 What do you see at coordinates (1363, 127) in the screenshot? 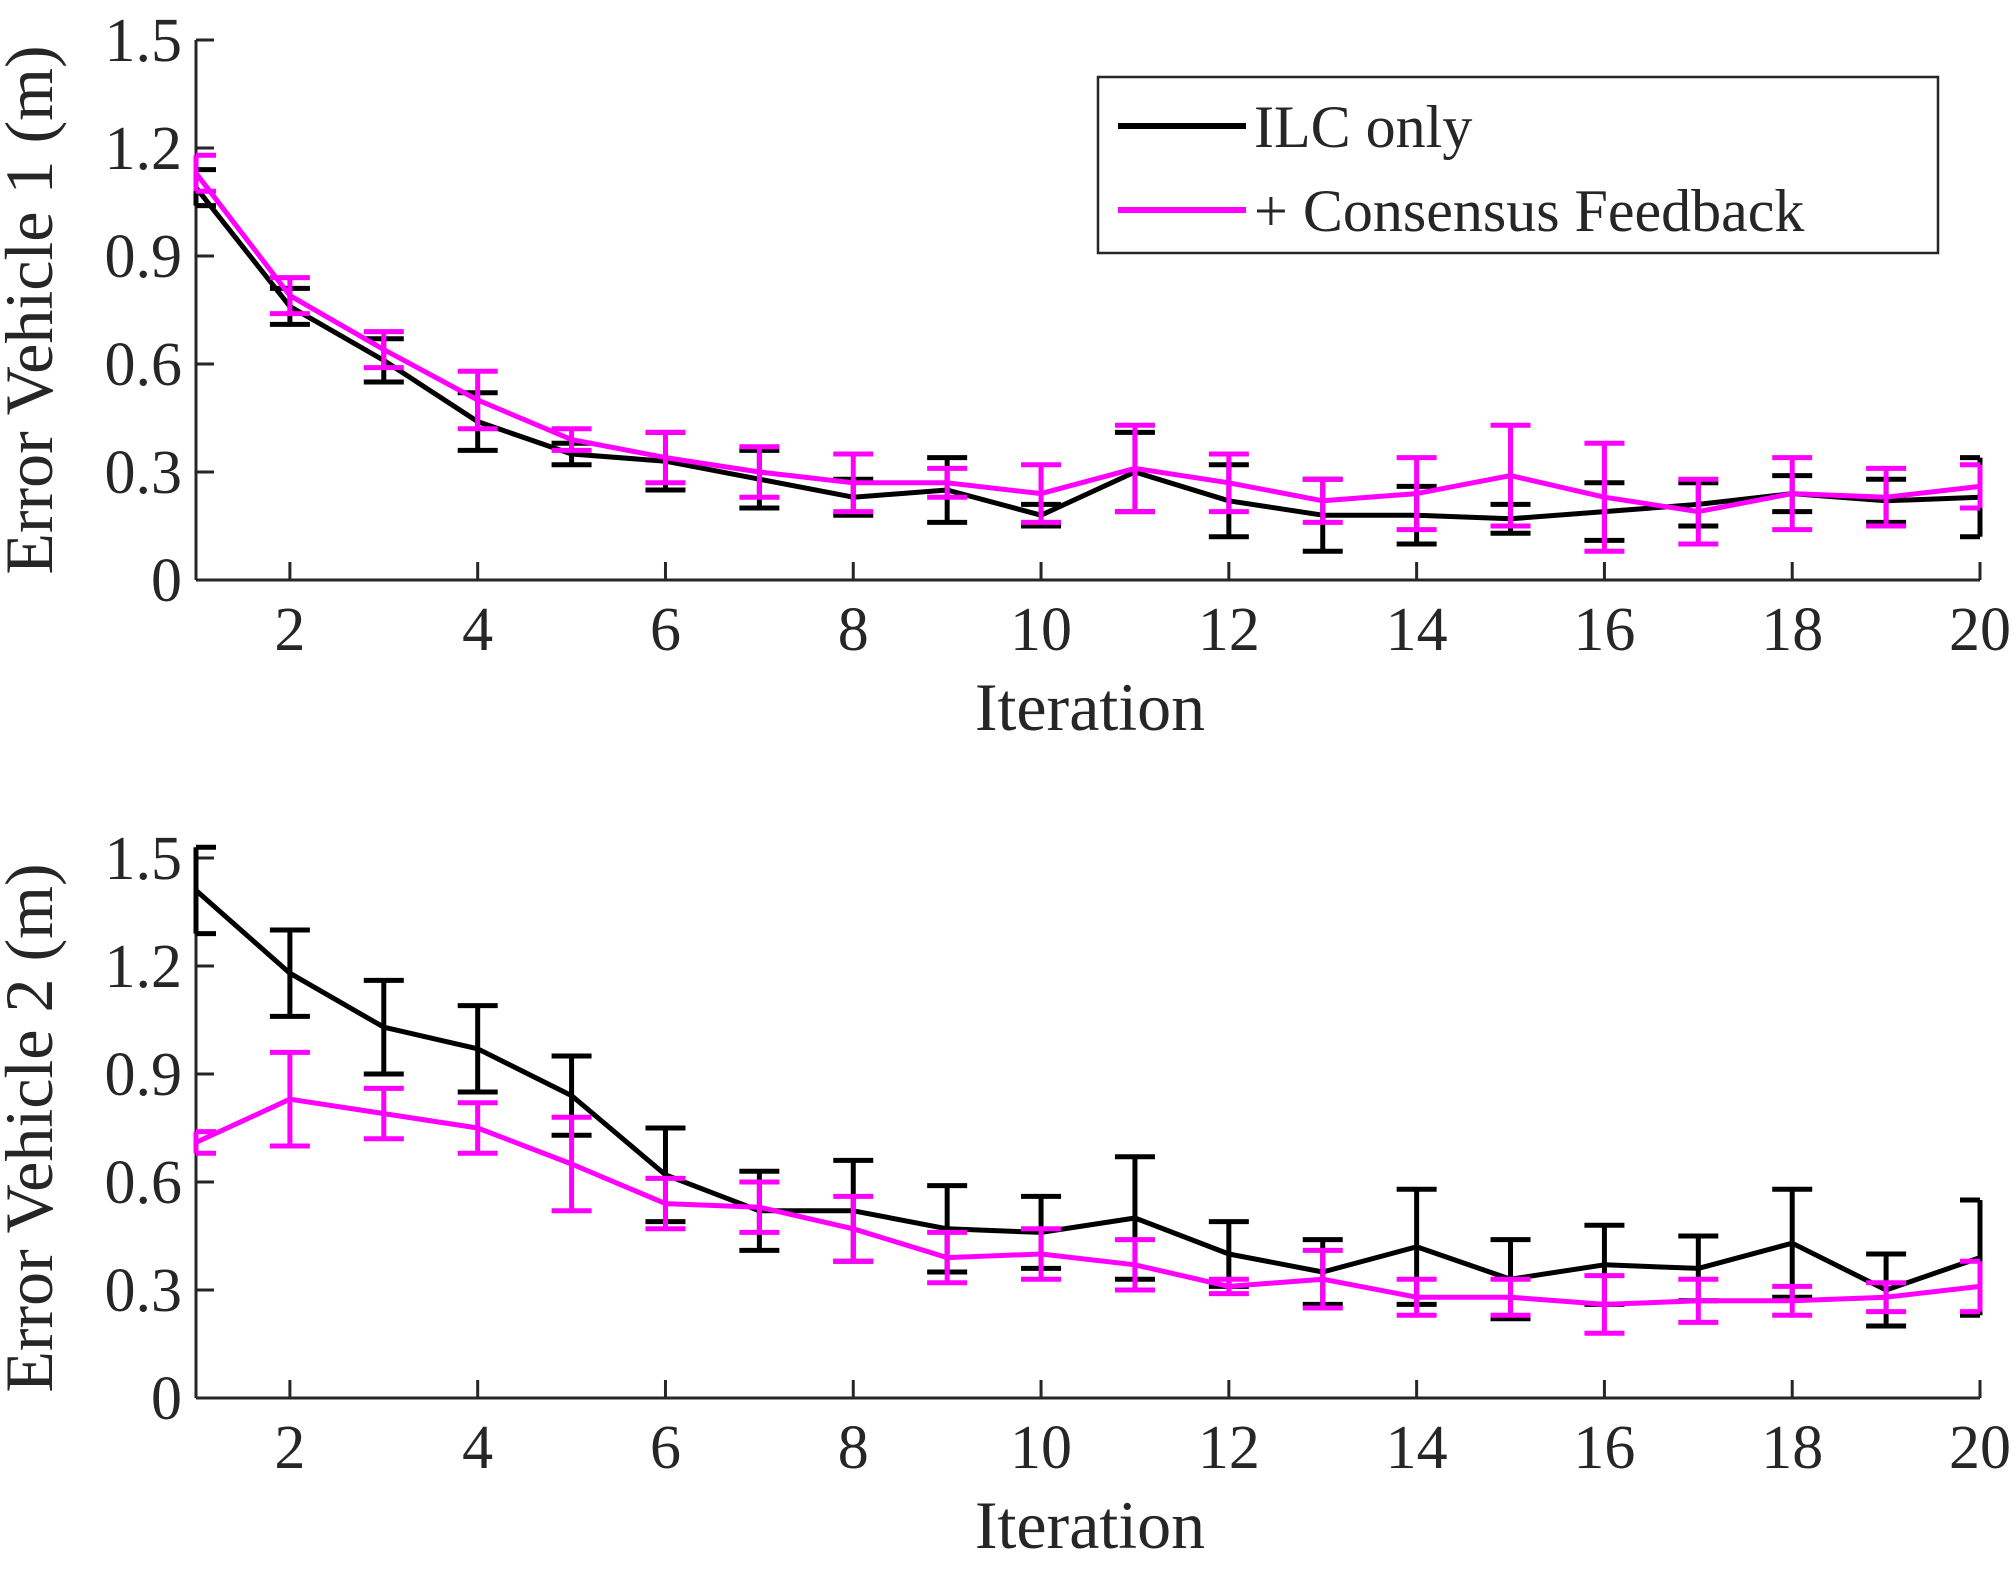
I see `legend-label-ilc: ILC only` at bounding box center [1363, 127].